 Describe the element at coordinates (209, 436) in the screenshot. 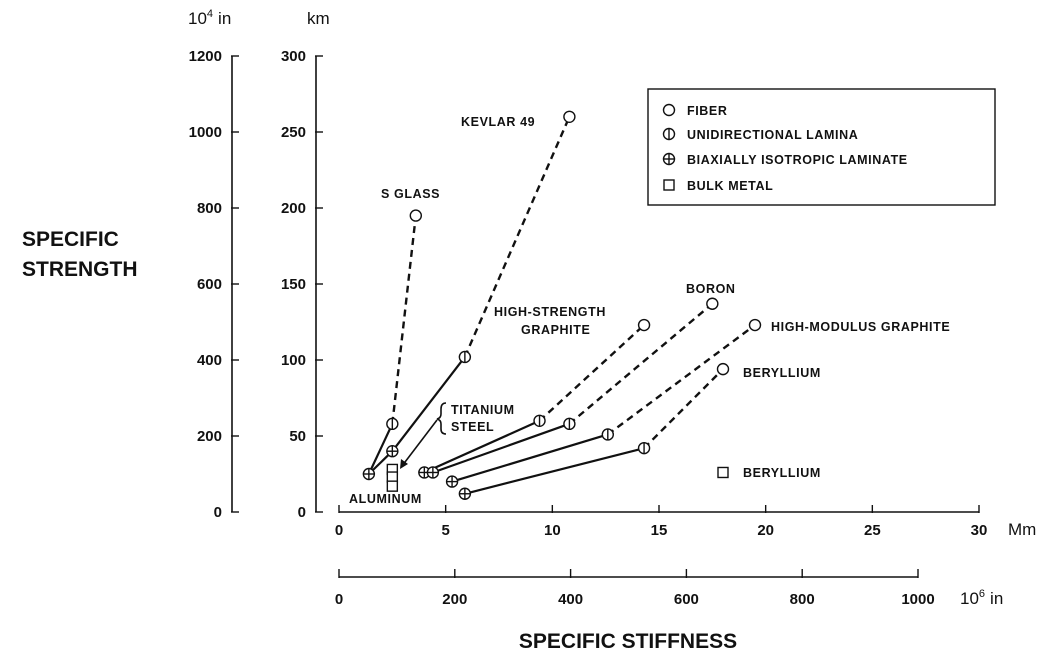

I see `y-secondary-tick-label: 200` at that location.